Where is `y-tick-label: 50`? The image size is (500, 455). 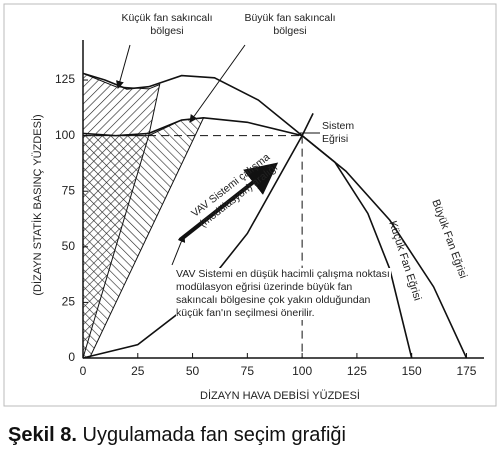 y-tick-label: 50 is located at coordinates (69, 246).